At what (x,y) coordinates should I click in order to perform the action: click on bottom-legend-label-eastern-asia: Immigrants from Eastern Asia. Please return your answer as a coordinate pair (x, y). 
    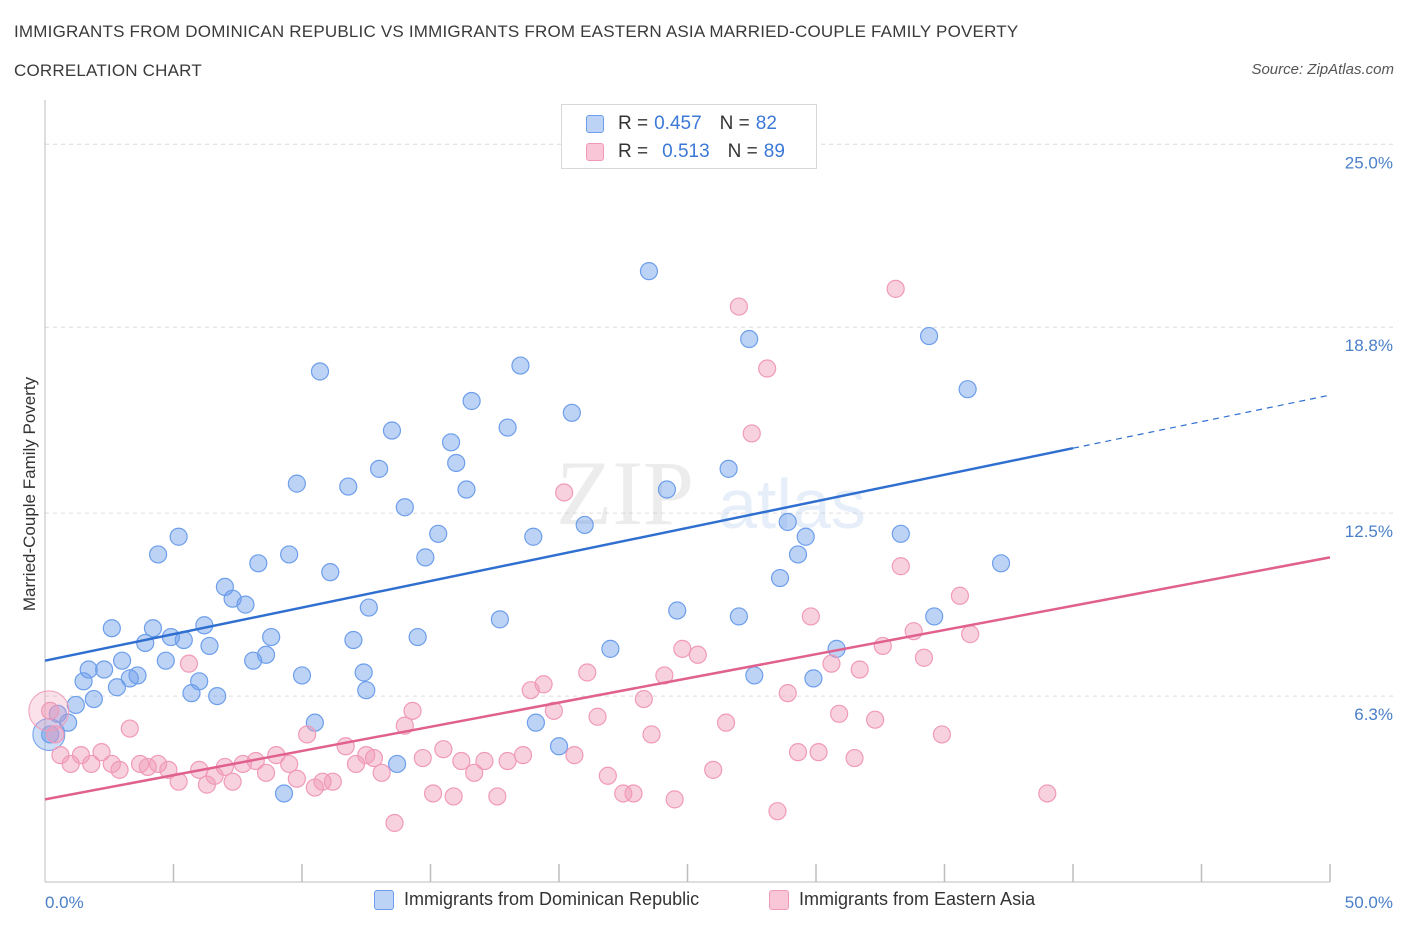
    Looking at the image, I should click on (917, 899).